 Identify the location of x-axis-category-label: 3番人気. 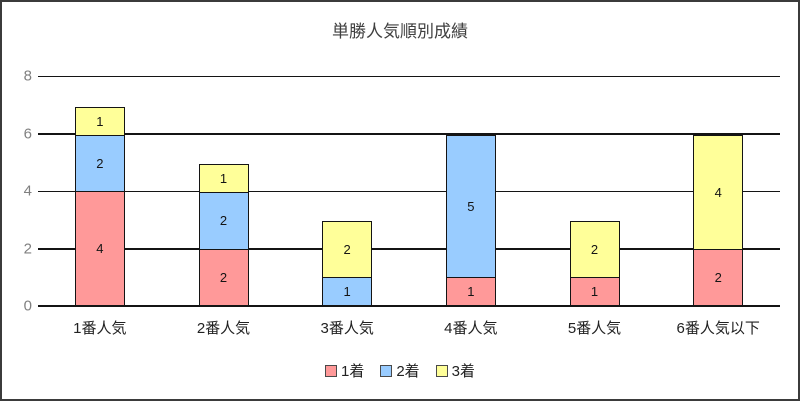
(347, 328).